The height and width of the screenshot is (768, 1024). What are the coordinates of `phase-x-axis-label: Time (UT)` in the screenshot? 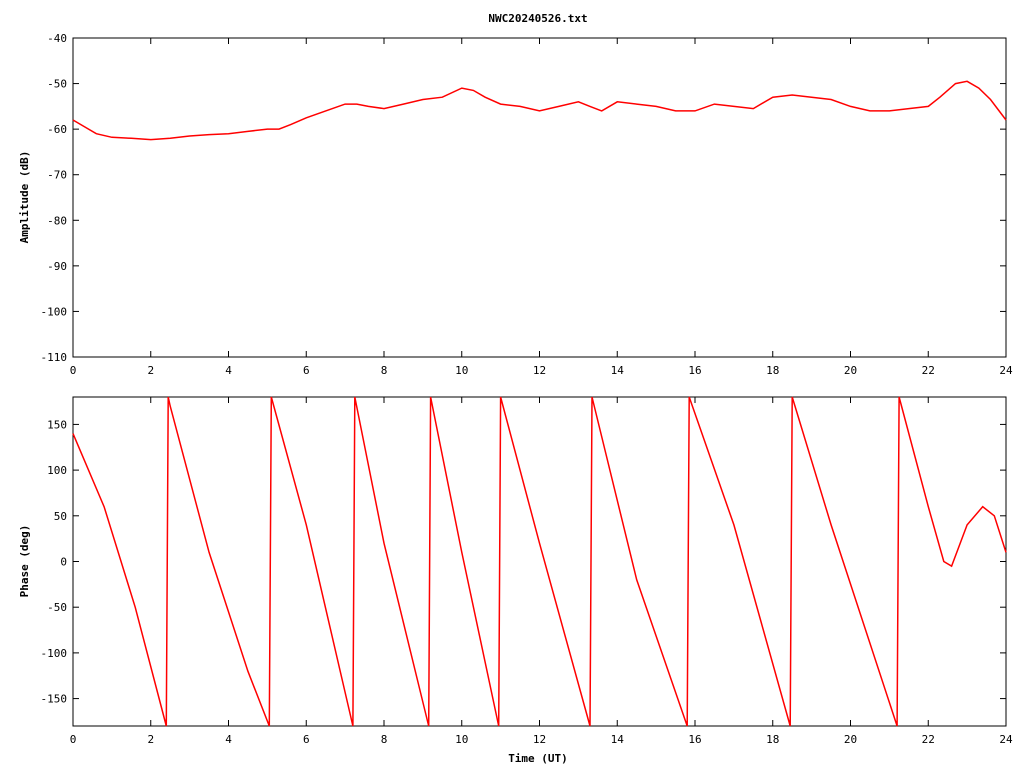 It's located at (538, 758).